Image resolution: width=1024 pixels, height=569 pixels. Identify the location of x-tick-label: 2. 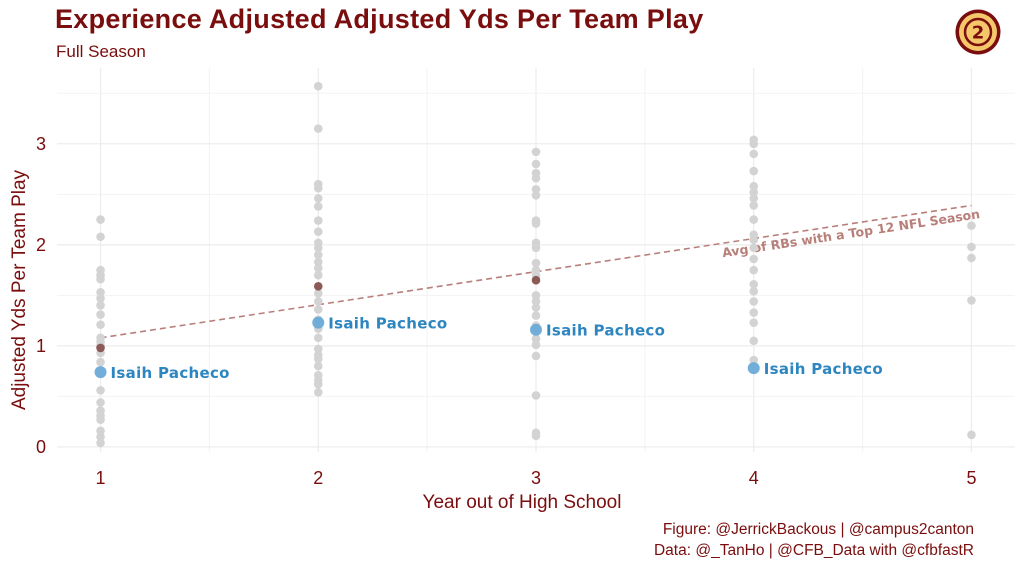
(318, 478).